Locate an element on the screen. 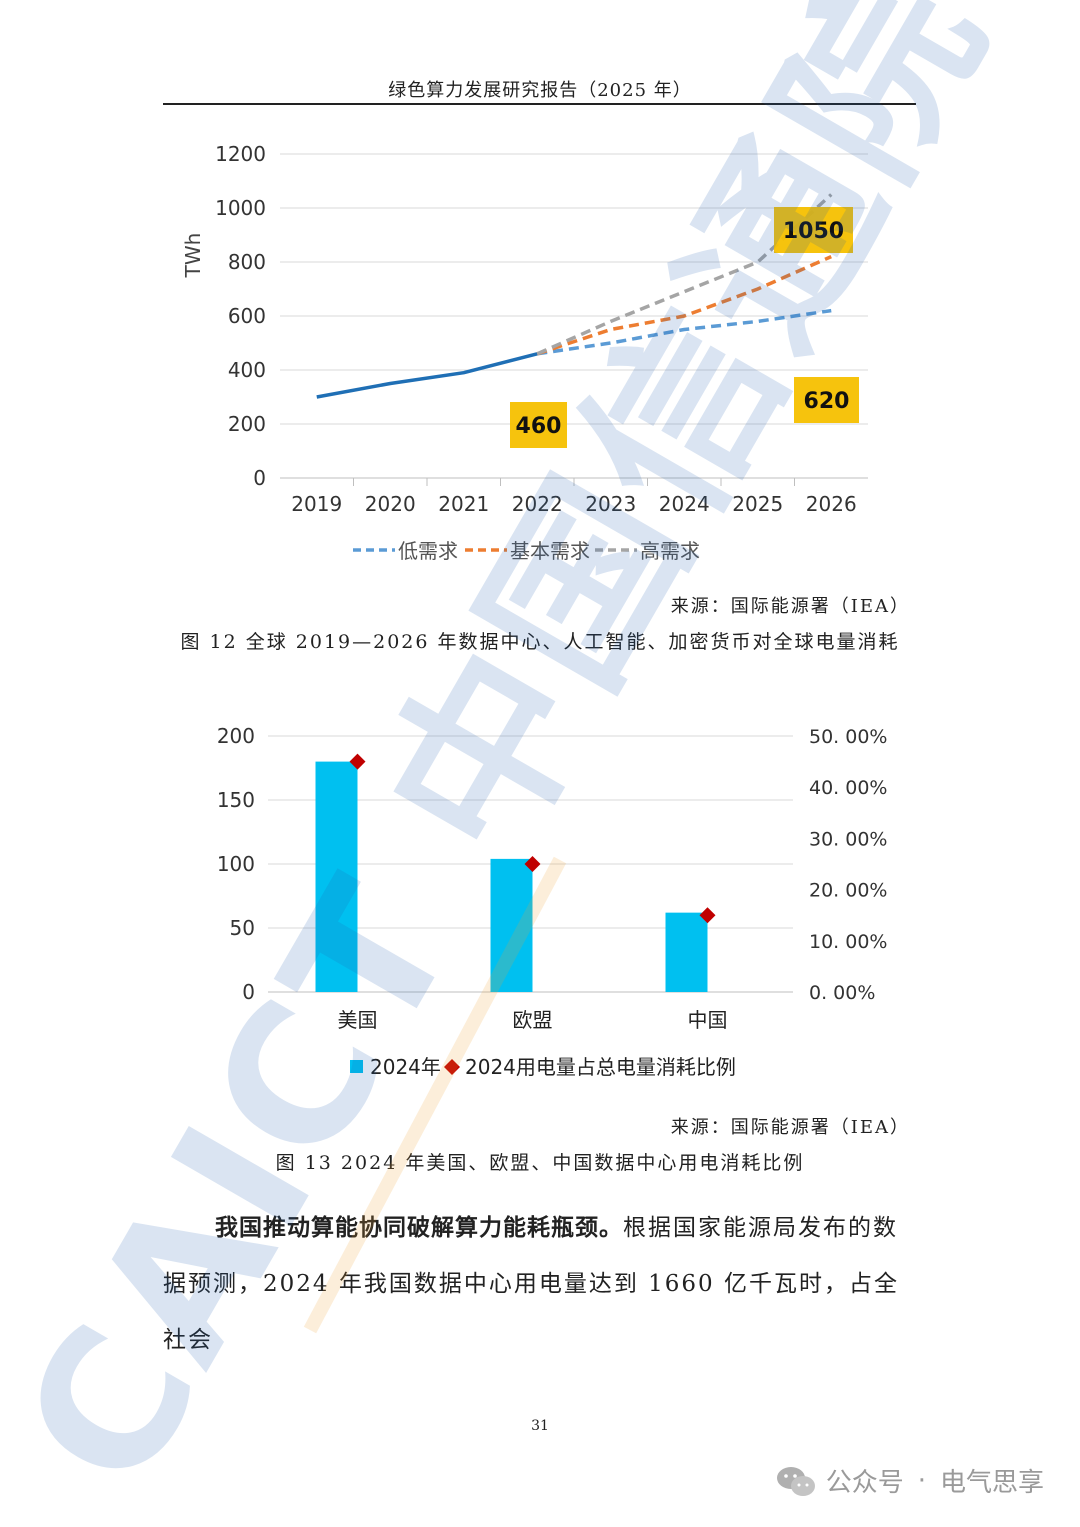  body-paragraph-line2: 据预测，2024 年我国数据中心用电量达到 1660 亿千瓦时，占全社会 is located at coordinates (531, 1312).